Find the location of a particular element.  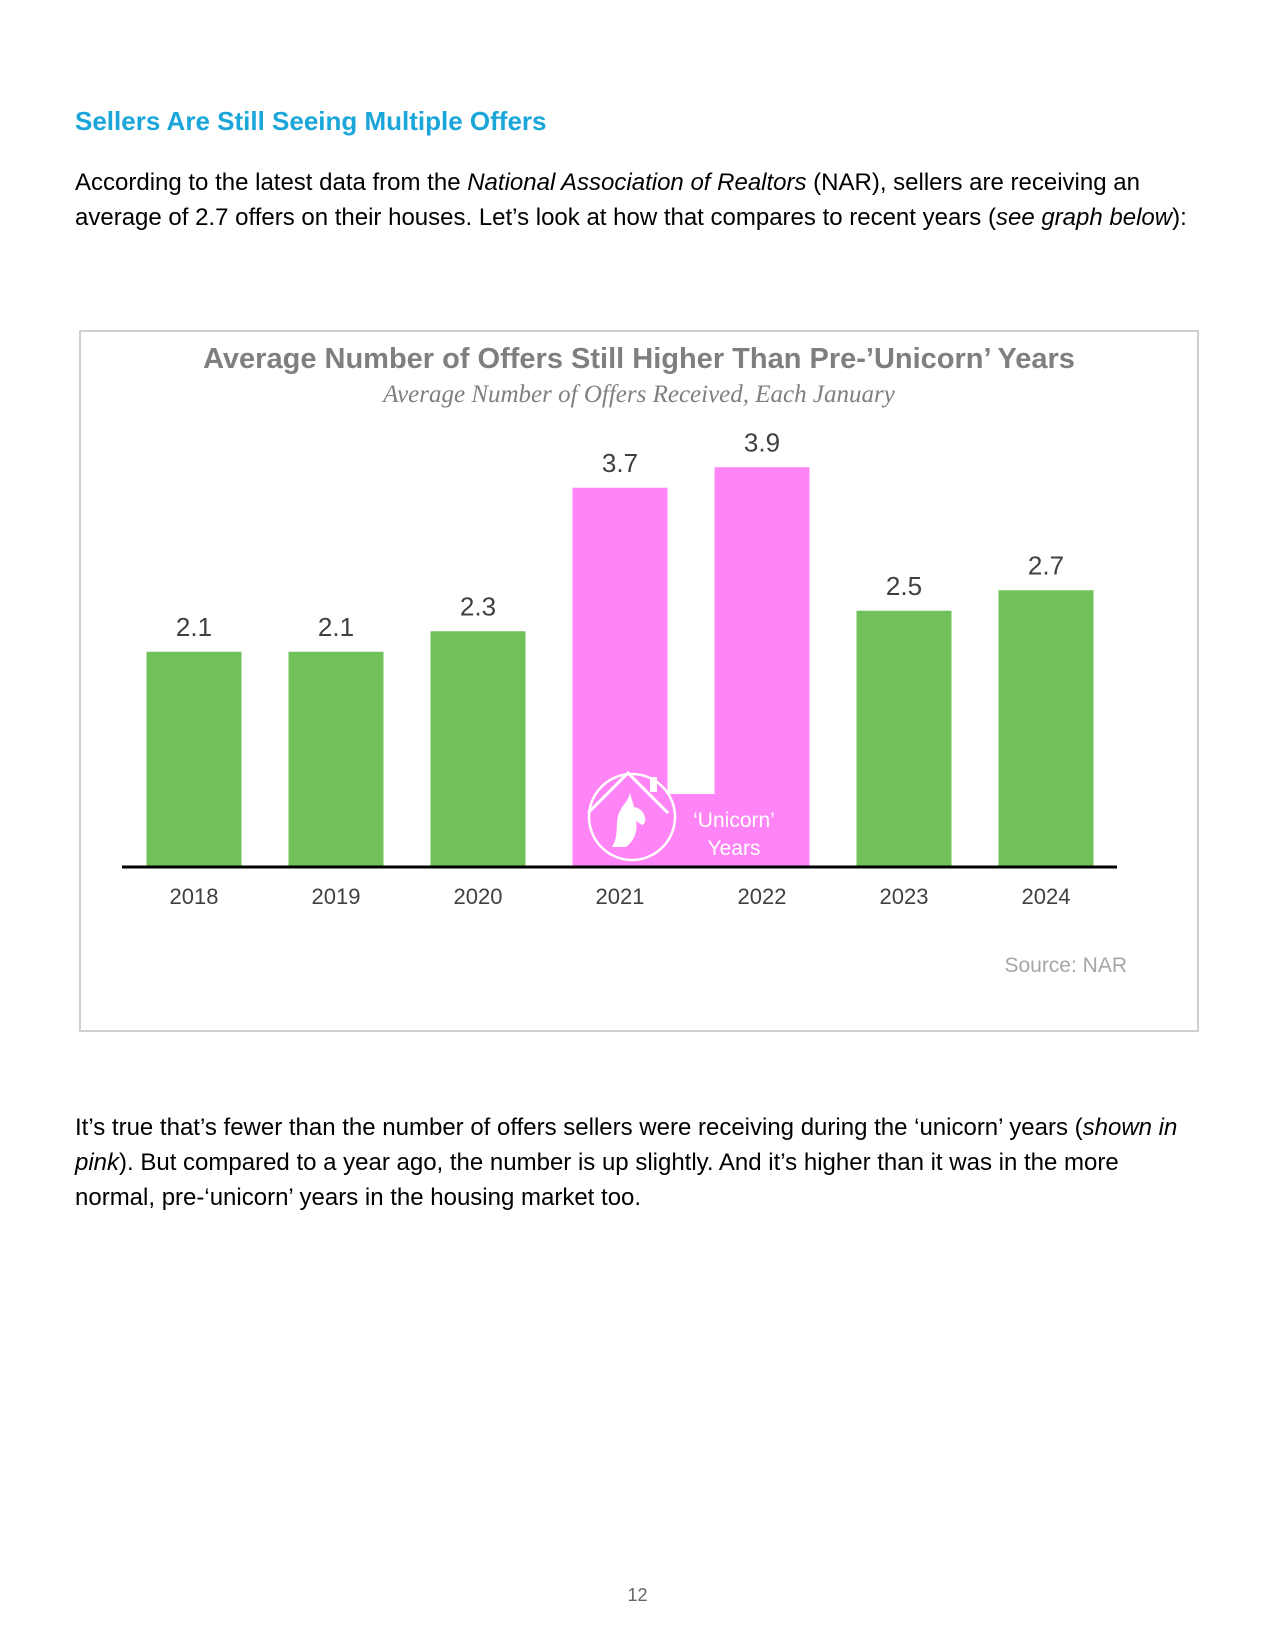

data-label-2020: 2.3 is located at coordinates (478, 606).